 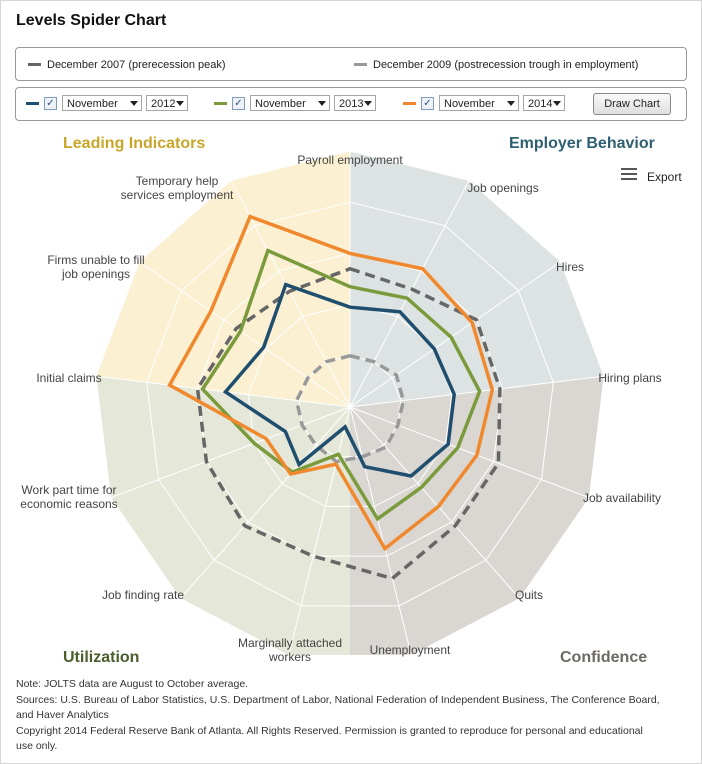 I want to click on sector-confidence, so click(x=477, y=516).